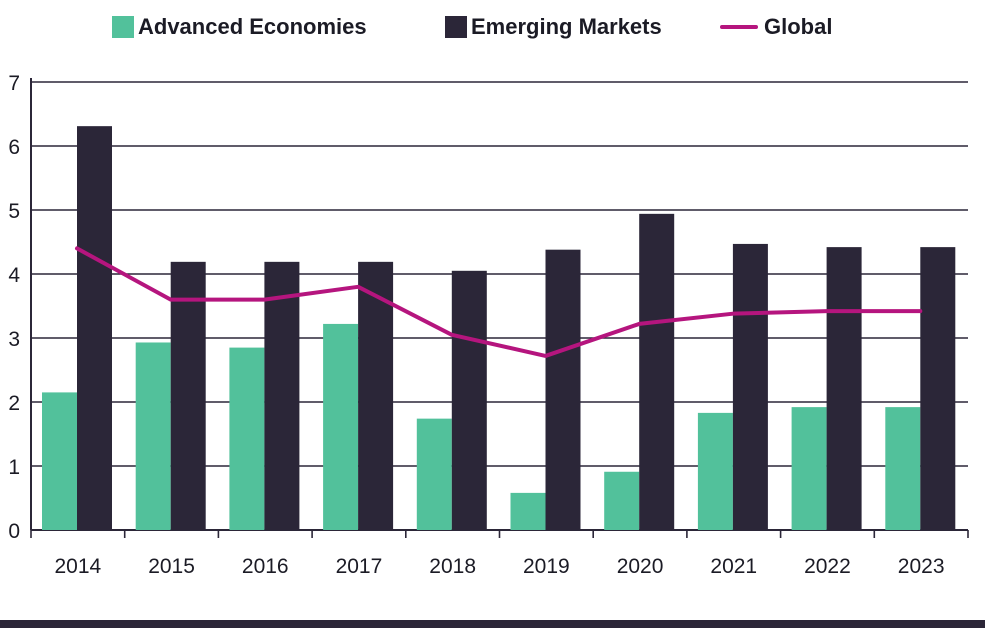 The height and width of the screenshot is (628, 985). Describe the element at coordinates (14, 467) in the screenshot. I see `y-tick-label: 1` at that location.